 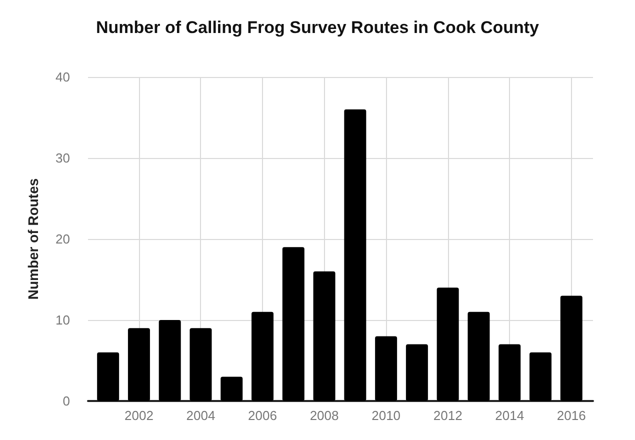 I want to click on y-tick-label: 40, so click(x=63, y=77).